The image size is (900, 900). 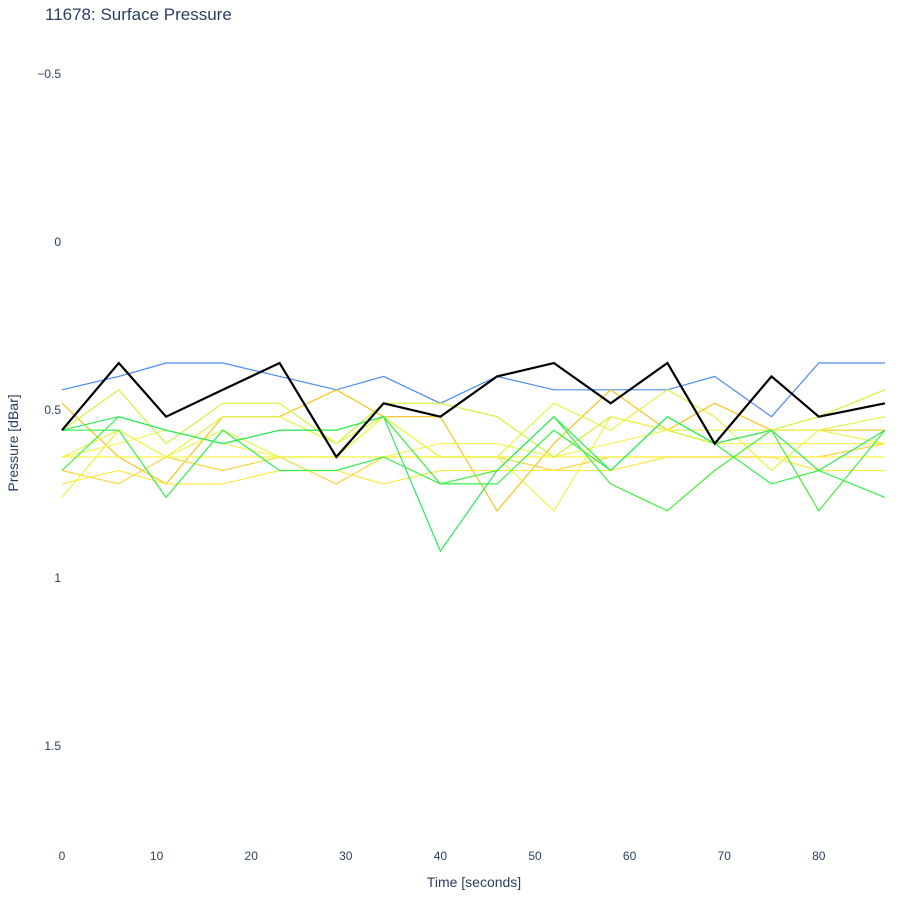 I want to click on x-tick-label: 50, so click(x=535, y=856).